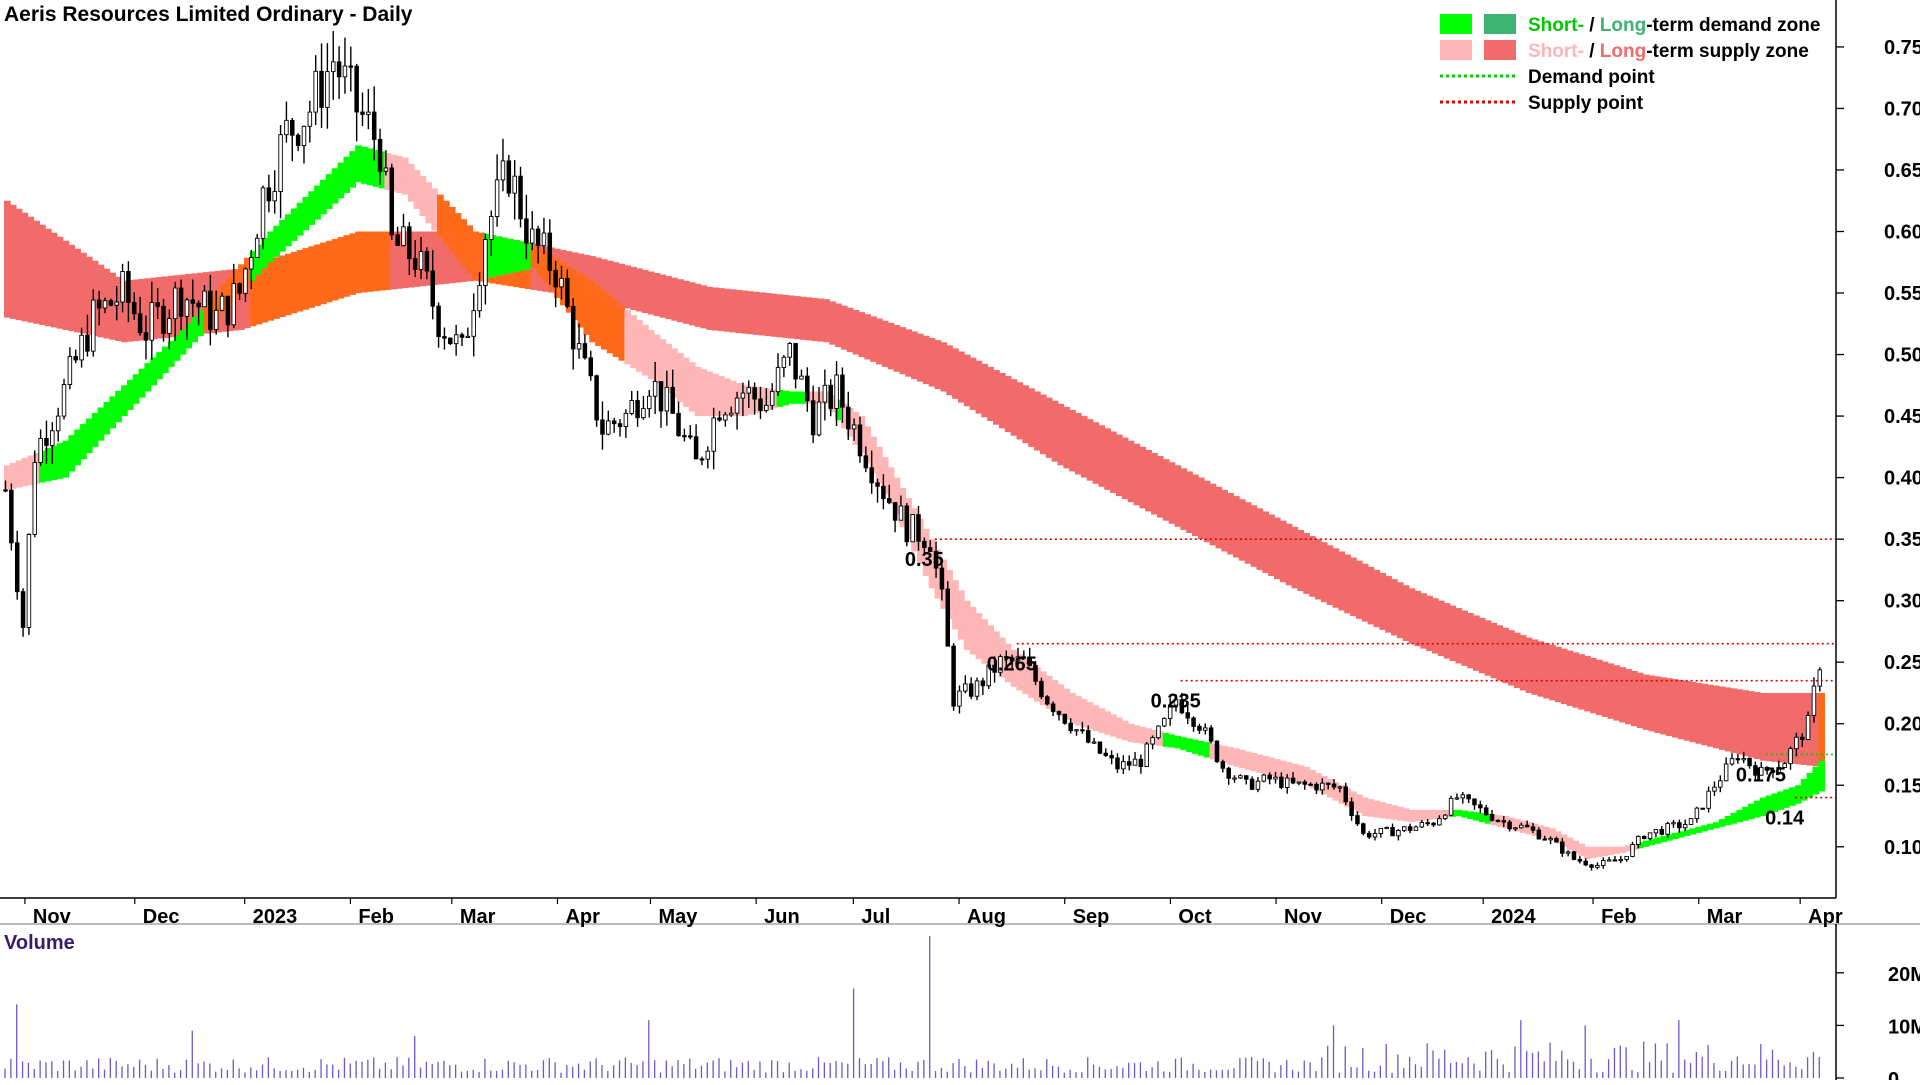 The width and height of the screenshot is (1920, 1085). What do you see at coordinates (1668, 51) in the screenshot?
I see `legend-label: Short- / Long-term supply zone` at bounding box center [1668, 51].